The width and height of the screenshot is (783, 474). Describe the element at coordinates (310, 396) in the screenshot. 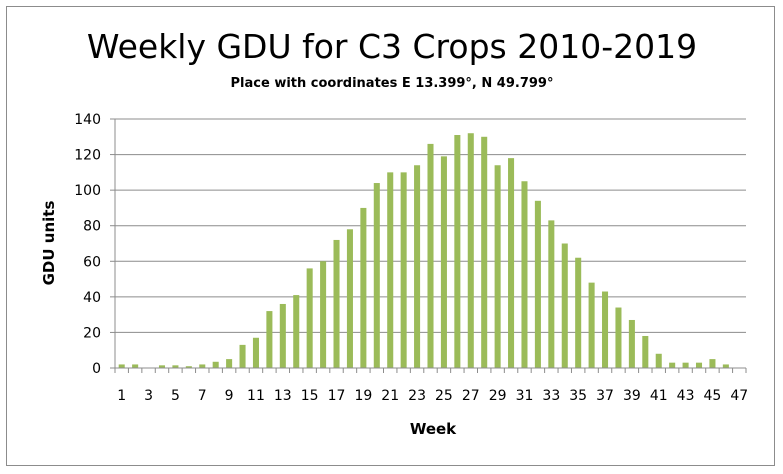

I see `x-tick-label: 15` at that location.